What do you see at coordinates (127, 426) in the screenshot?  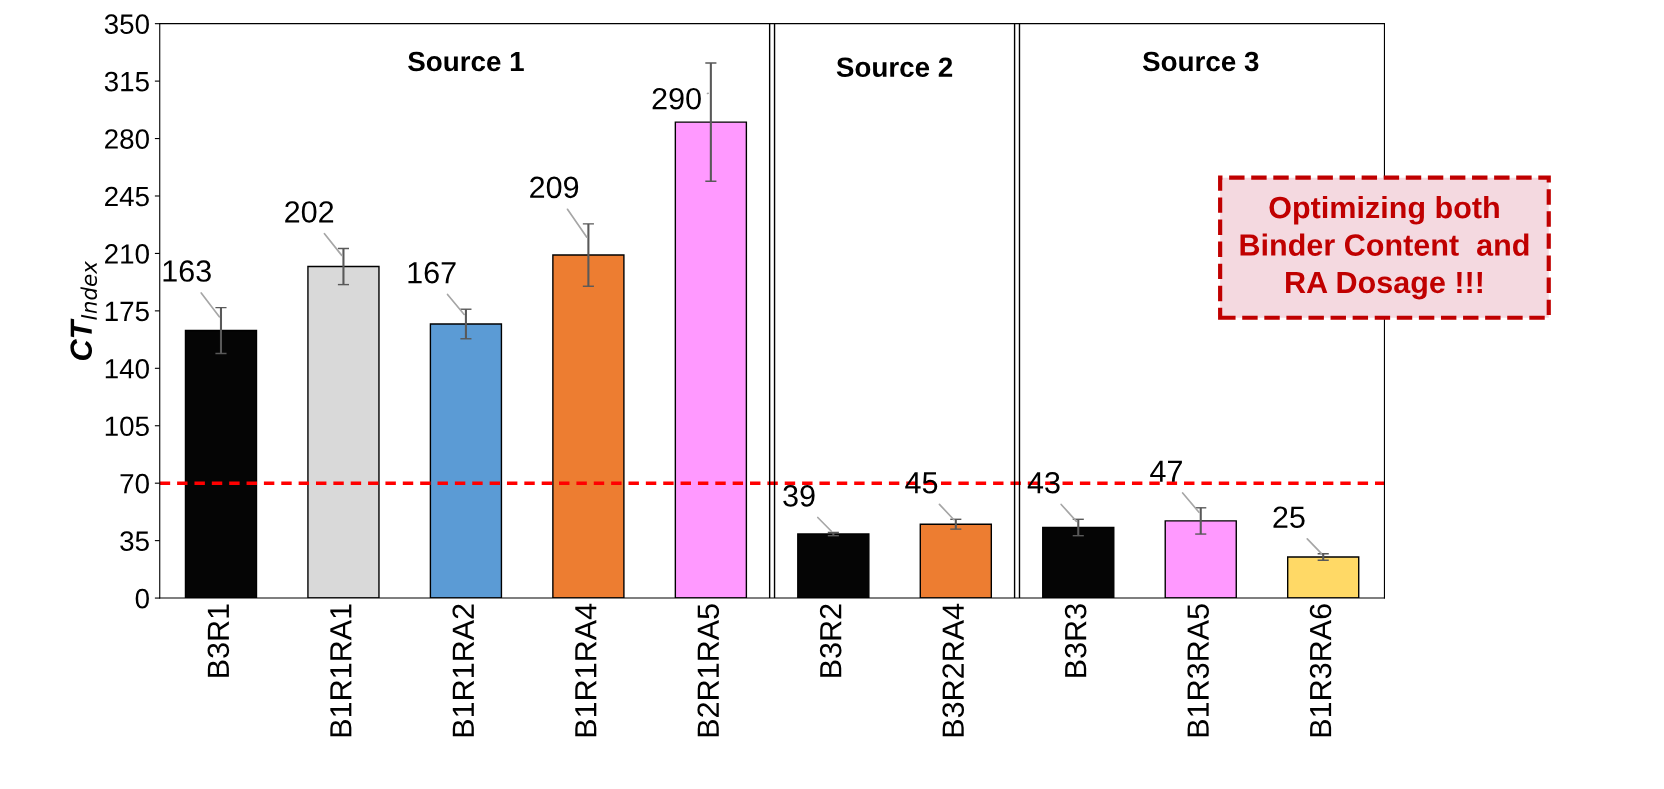 I see `y-tick-label: 105` at bounding box center [127, 426].